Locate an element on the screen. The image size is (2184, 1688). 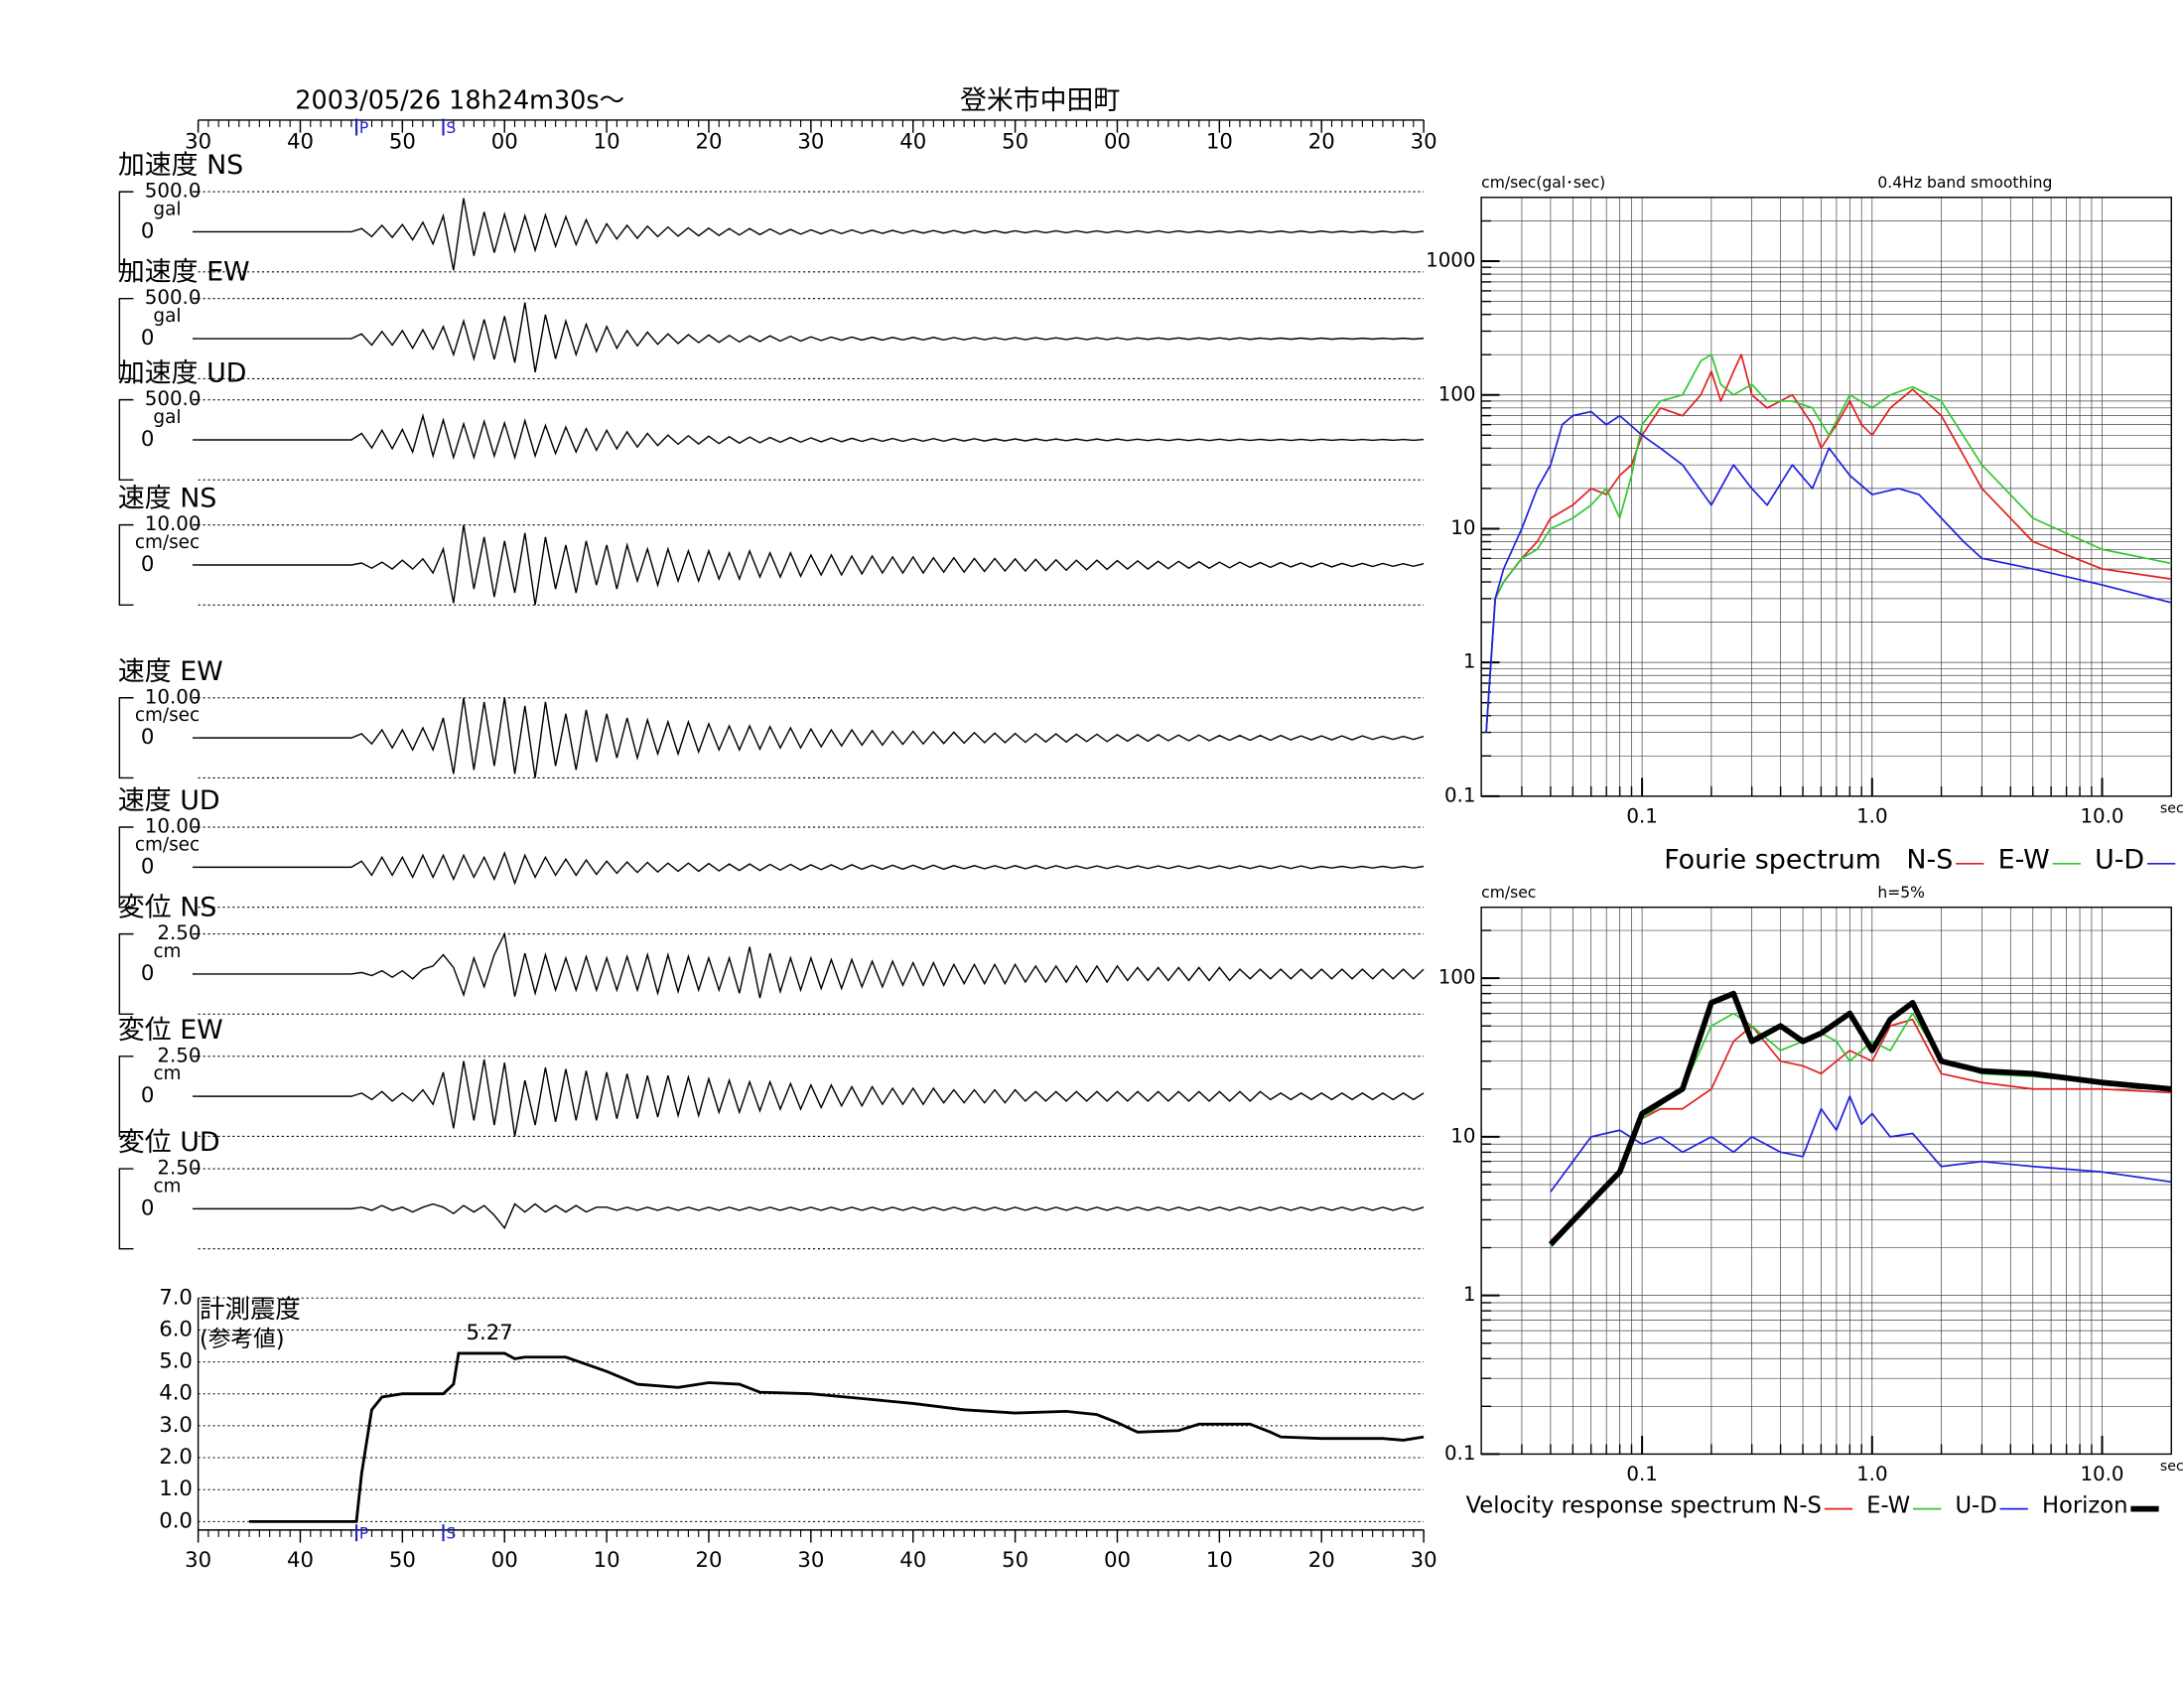
intensity-subtitle: (参考値) is located at coordinates (242, 1339).